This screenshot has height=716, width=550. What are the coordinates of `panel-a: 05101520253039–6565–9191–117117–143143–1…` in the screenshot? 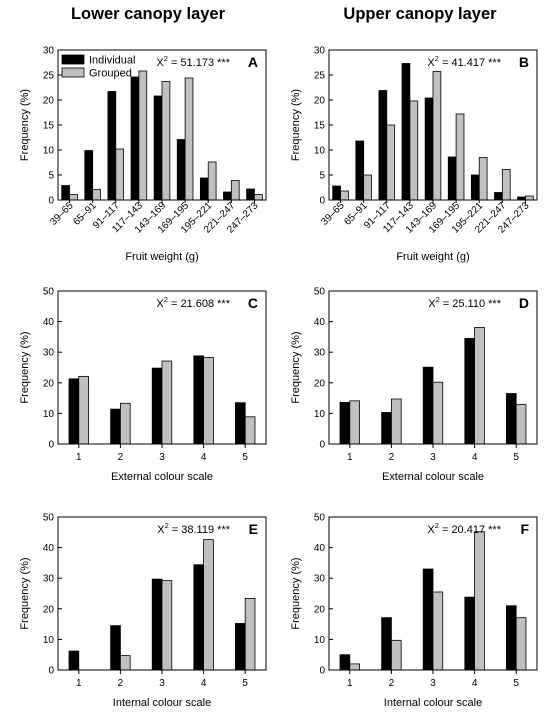 It's located at (143, 154).